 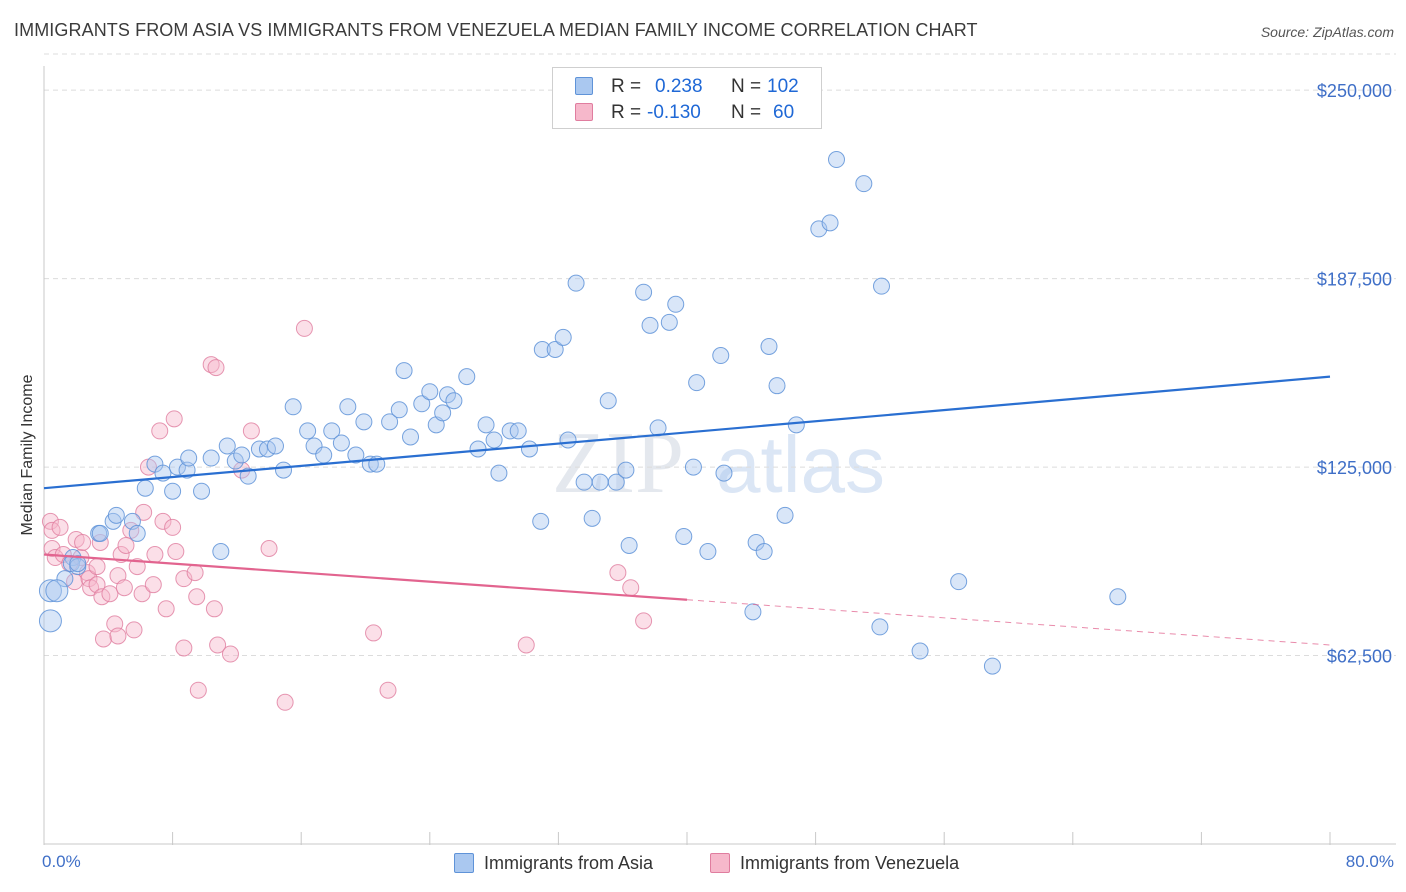 I want to click on asia-n-label: N =, so click(x=746, y=86).